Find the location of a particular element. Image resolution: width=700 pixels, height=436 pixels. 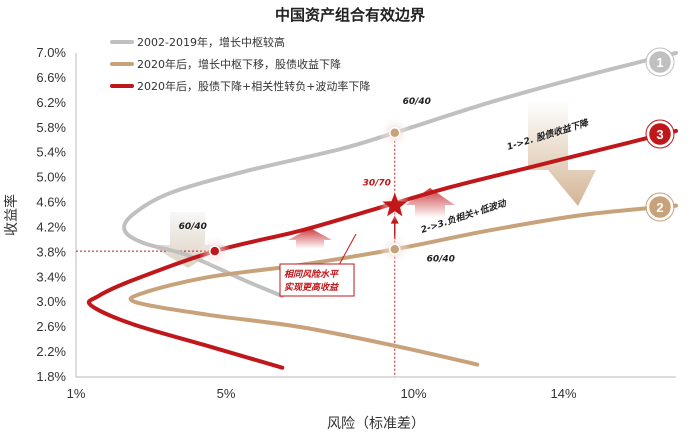

y-tick-label: 4.2% is located at coordinates (51, 226).